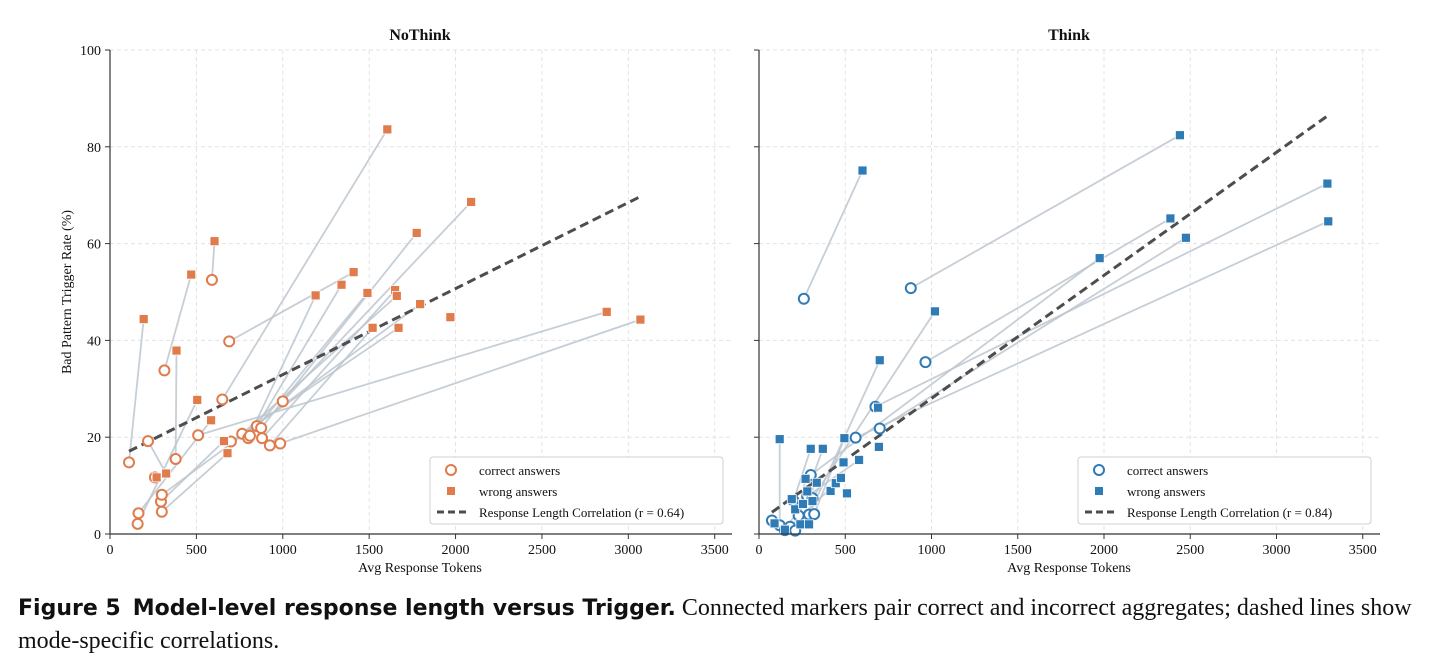  Describe the element at coordinates (419, 35) in the screenshot. I see `panel-title-nothink: NoThink` at that location.